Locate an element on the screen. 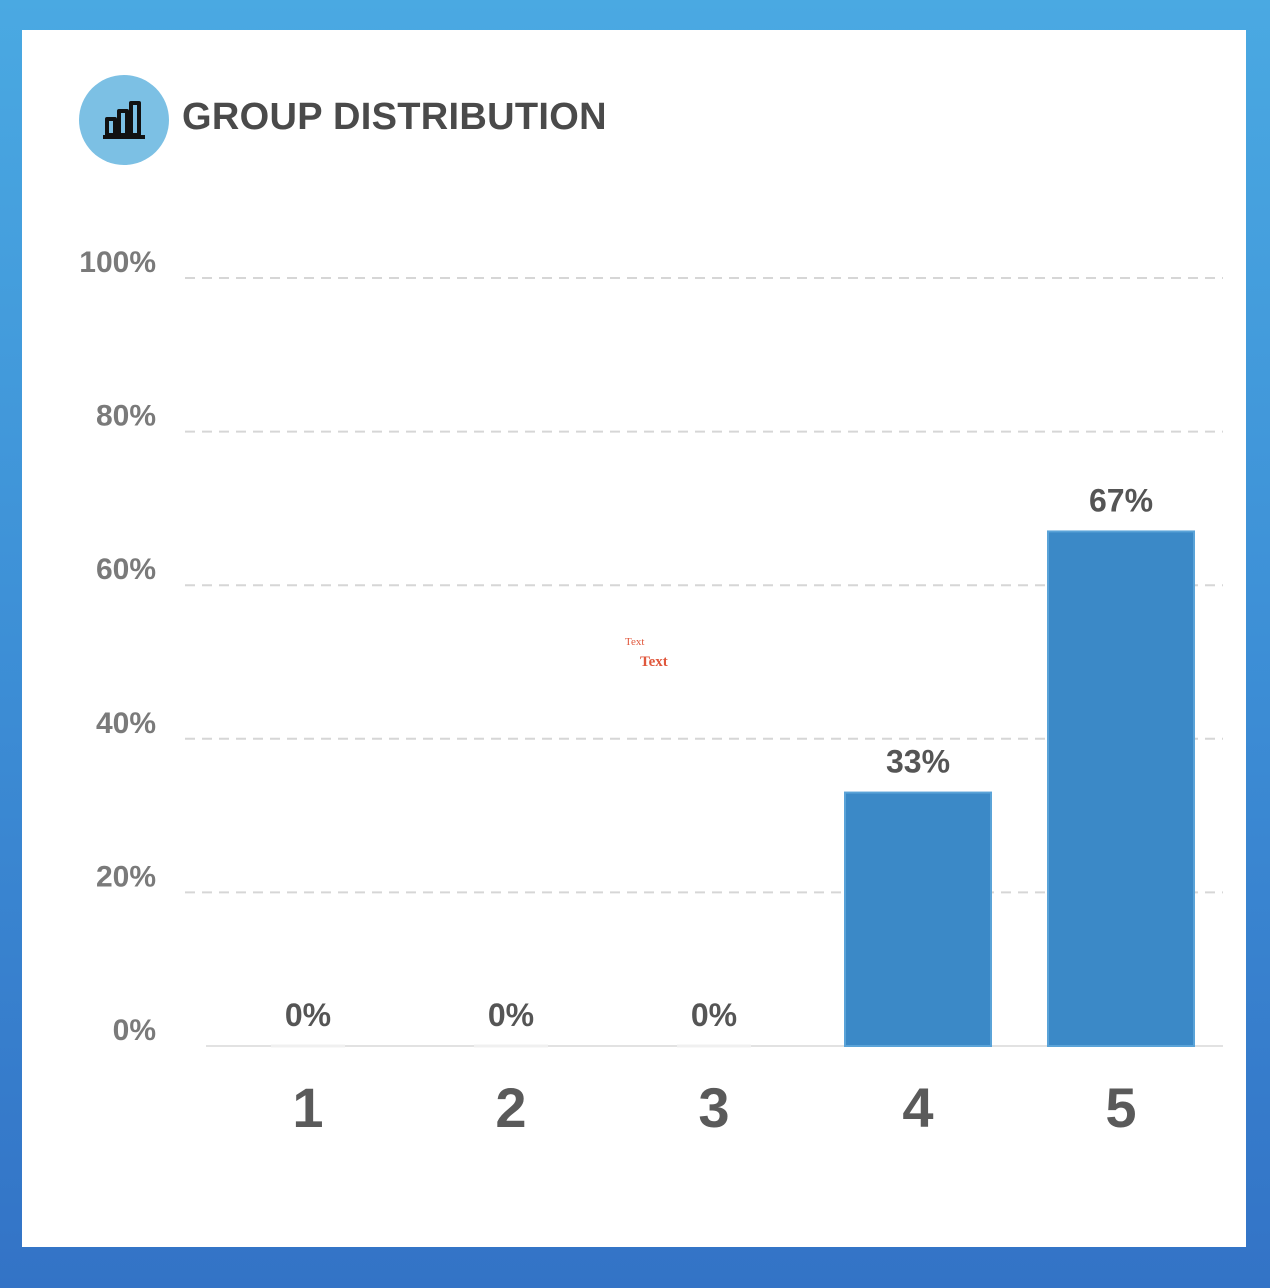 The height and width of the screenshot is (1288, 1270). x-tick-label: 5 is located at coordinates (1120, 1107).